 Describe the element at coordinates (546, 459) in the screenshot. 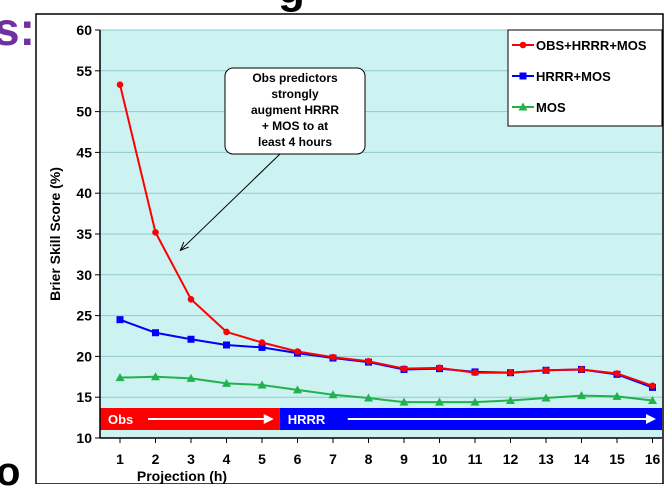

I see `x-tick-label-13: 13` at that location.